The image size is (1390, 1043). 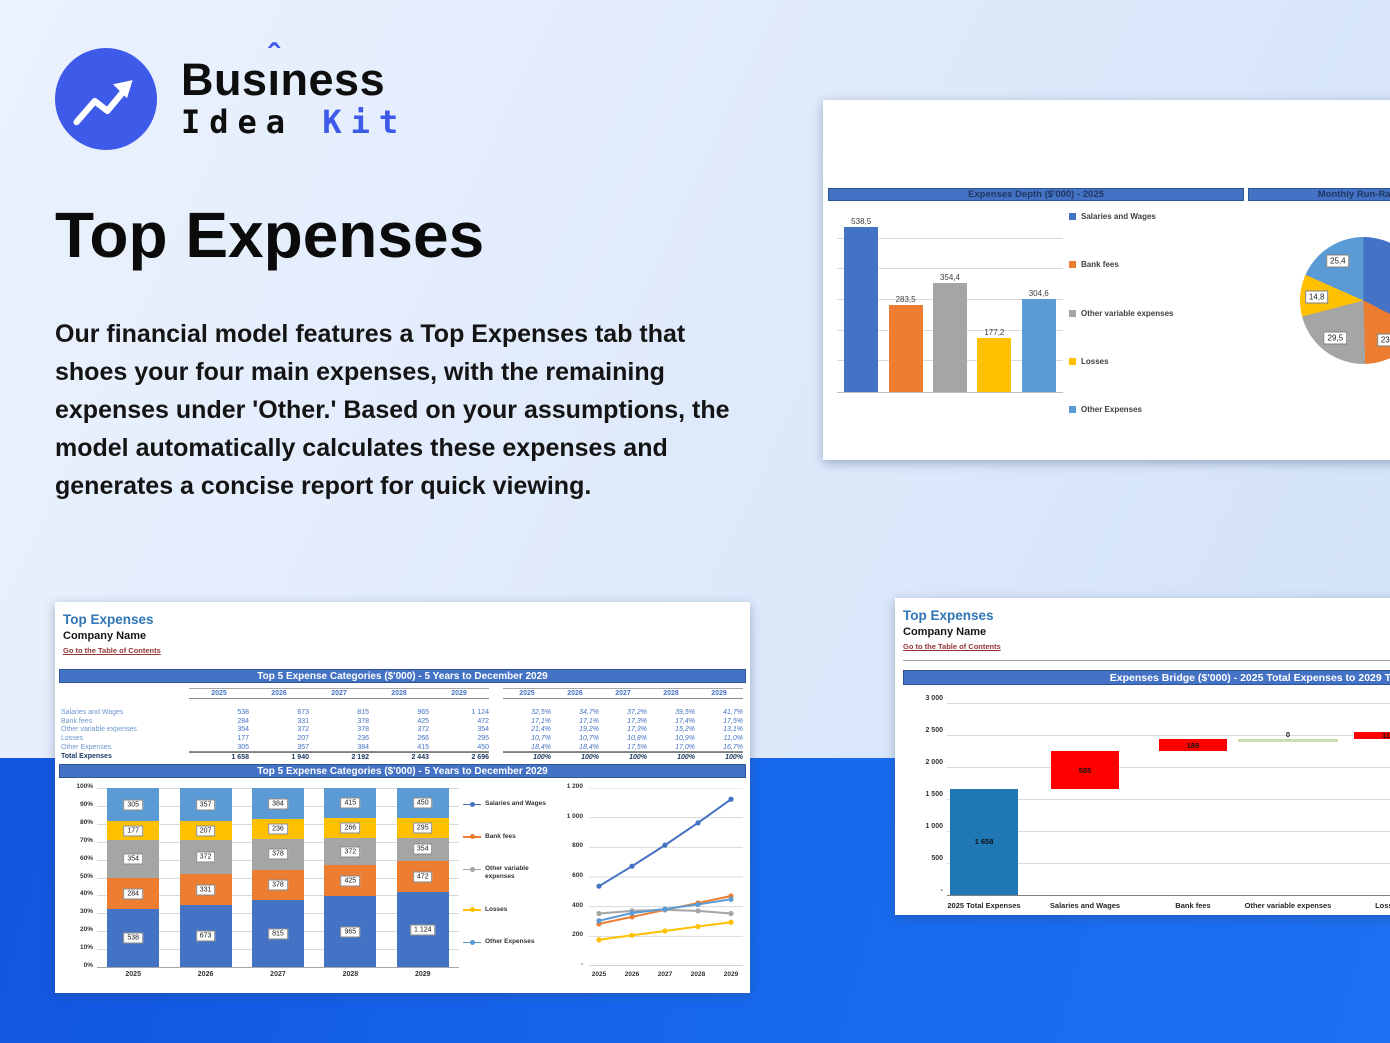 I want to click on stacked-bar-2025: 538 284 354 177 305, so click(x=133, y=877).